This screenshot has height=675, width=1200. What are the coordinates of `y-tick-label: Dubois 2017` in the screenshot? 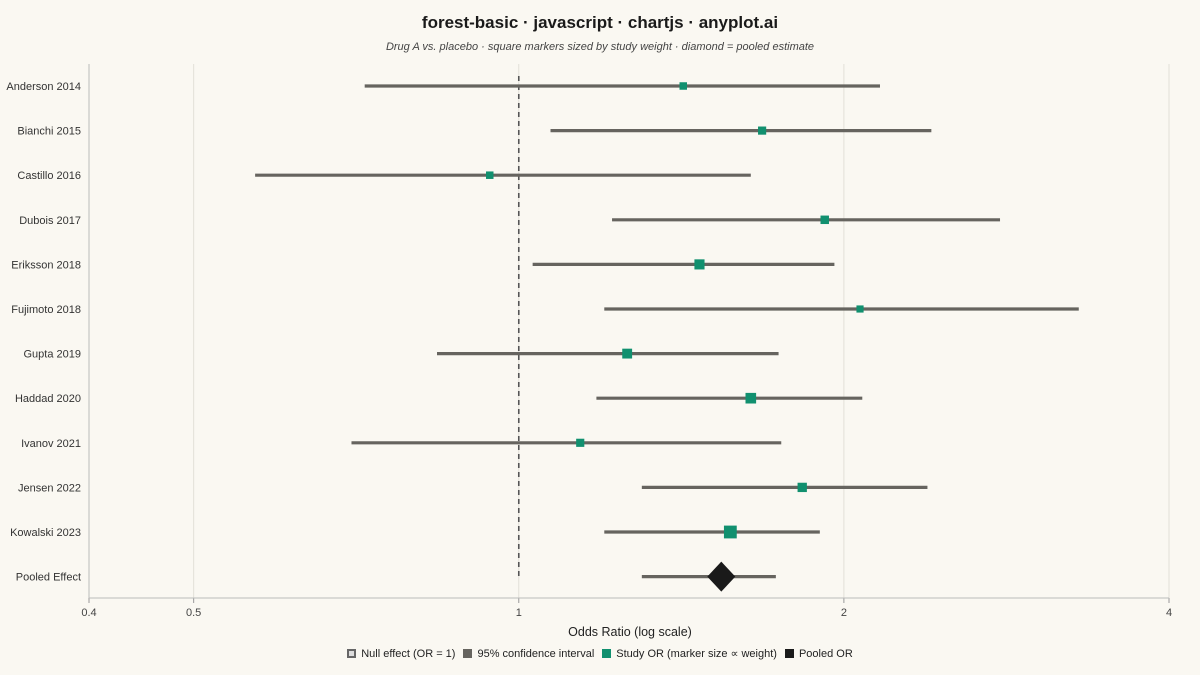 It's located at (50, 221).